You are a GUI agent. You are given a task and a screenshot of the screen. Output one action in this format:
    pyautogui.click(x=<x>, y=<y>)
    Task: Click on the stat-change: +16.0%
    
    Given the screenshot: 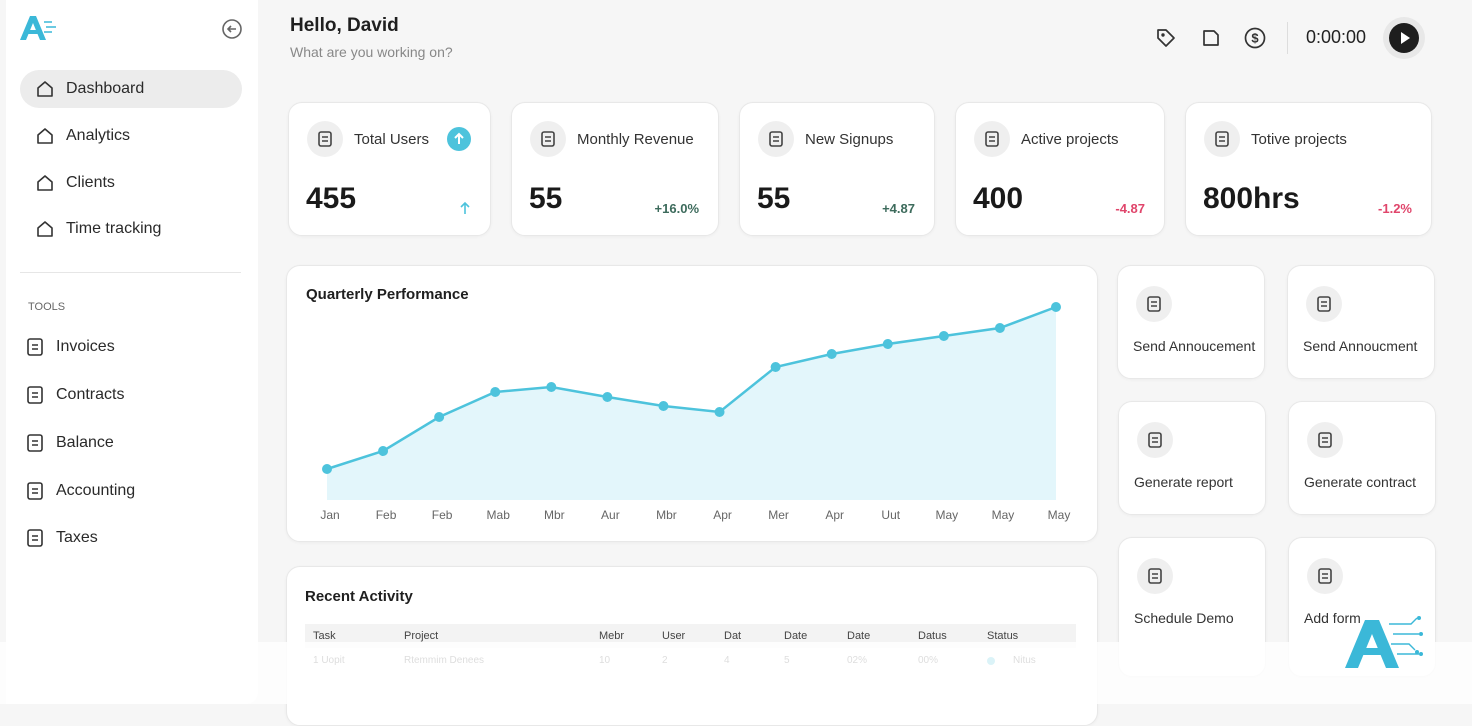 What is the action you would take?
    pyautogui.click(x=676, y=208)
    